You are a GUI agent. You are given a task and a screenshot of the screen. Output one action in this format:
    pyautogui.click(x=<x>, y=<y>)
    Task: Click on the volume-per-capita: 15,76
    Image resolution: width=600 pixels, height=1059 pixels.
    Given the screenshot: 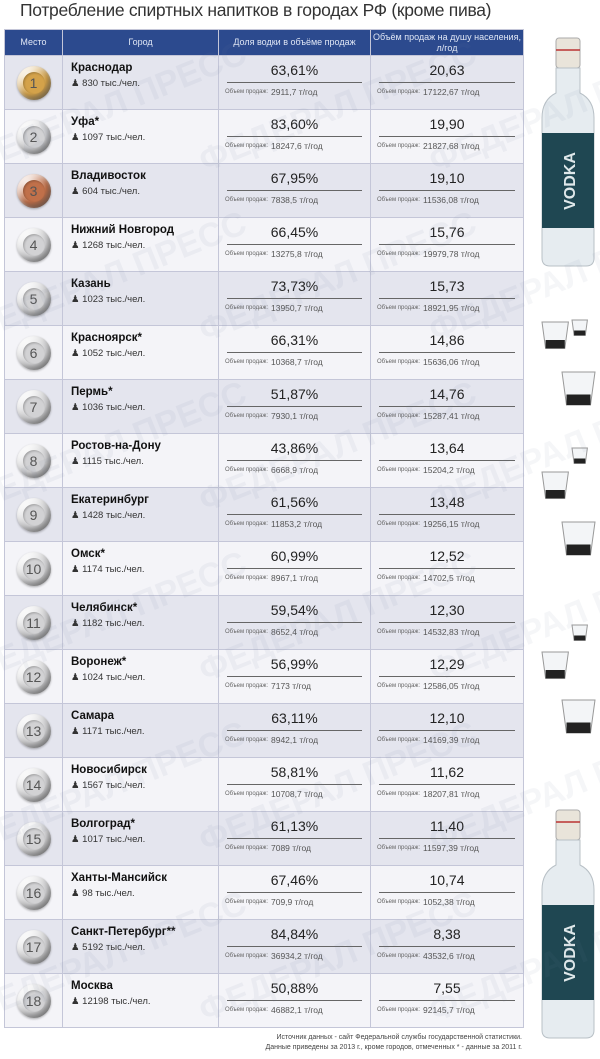 What is the action you would take?
    pyautogui.click(x=447, y=232)
    